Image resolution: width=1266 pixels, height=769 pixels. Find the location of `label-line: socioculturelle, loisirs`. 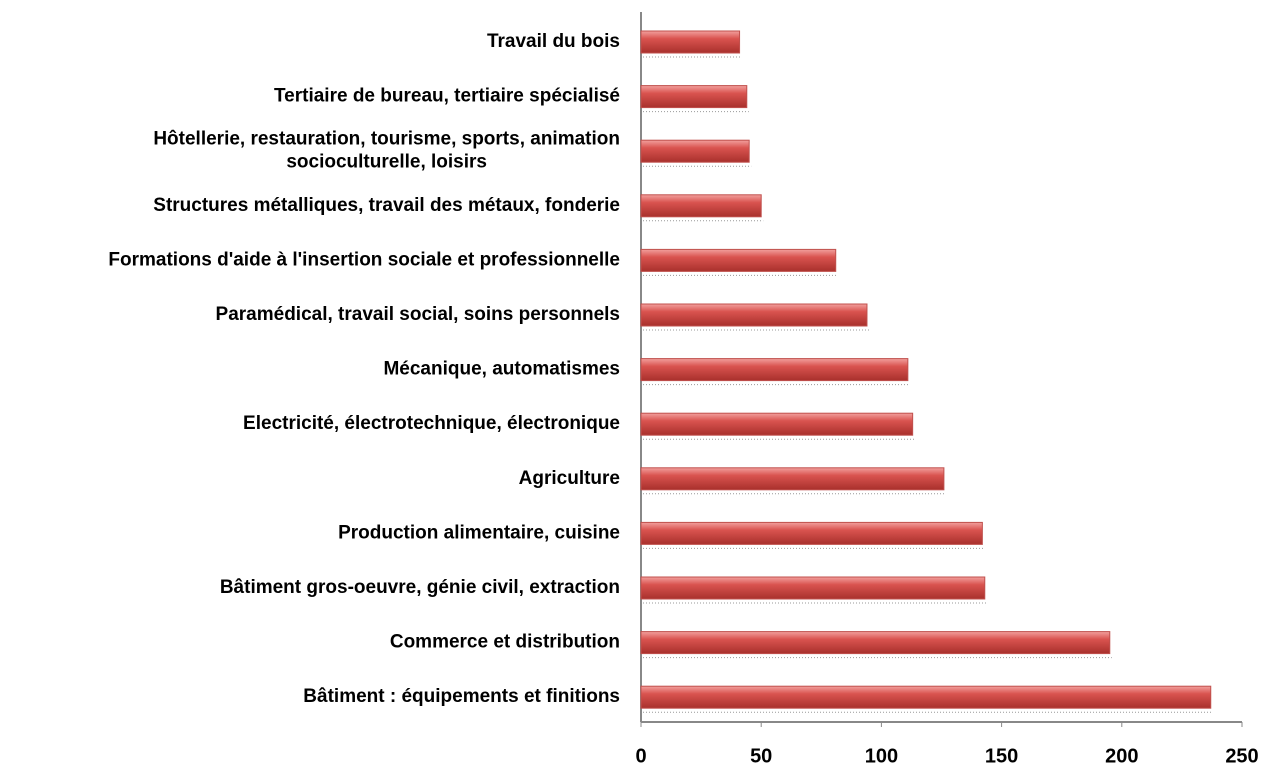

label-line: socioculturelle, loisirs is located at coordinates (386, 162).